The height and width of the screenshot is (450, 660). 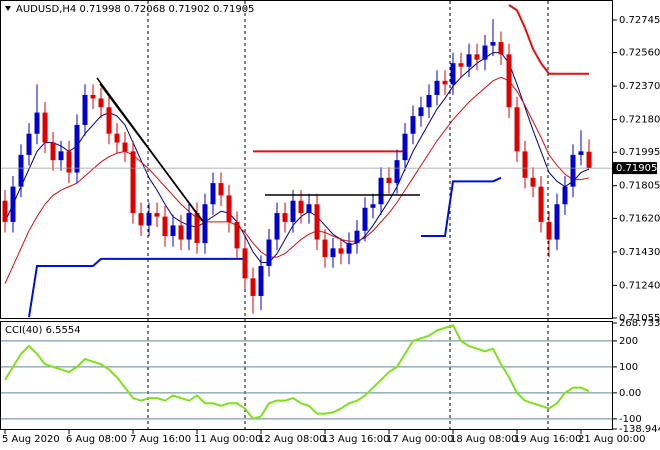 What do you see at coordinates (8, 8) in the screenshot?
I see `menu-icon` at bounding box center [8, 8].